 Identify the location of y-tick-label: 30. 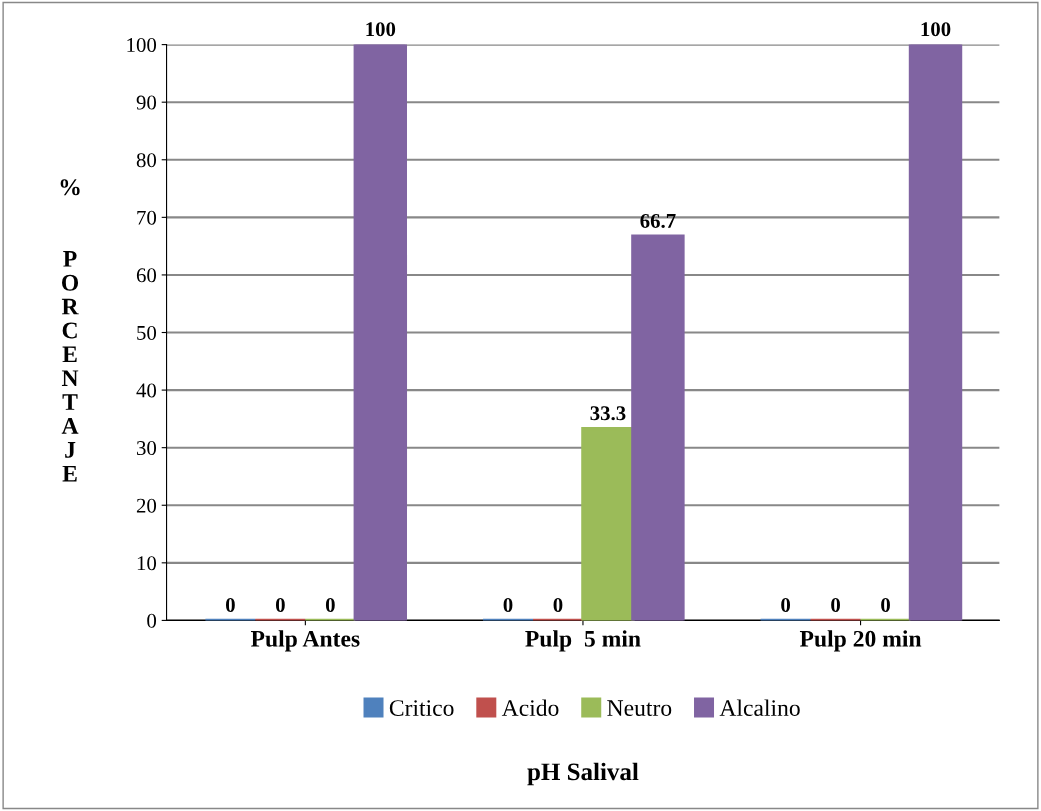
(147, 448).